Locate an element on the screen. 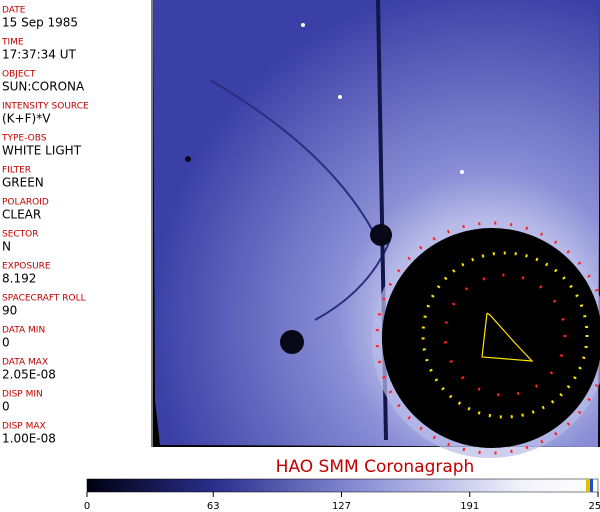 This screenshot has height=512, width=600. field-value: WHITE LIGHT is located at coordinates (42, 151).